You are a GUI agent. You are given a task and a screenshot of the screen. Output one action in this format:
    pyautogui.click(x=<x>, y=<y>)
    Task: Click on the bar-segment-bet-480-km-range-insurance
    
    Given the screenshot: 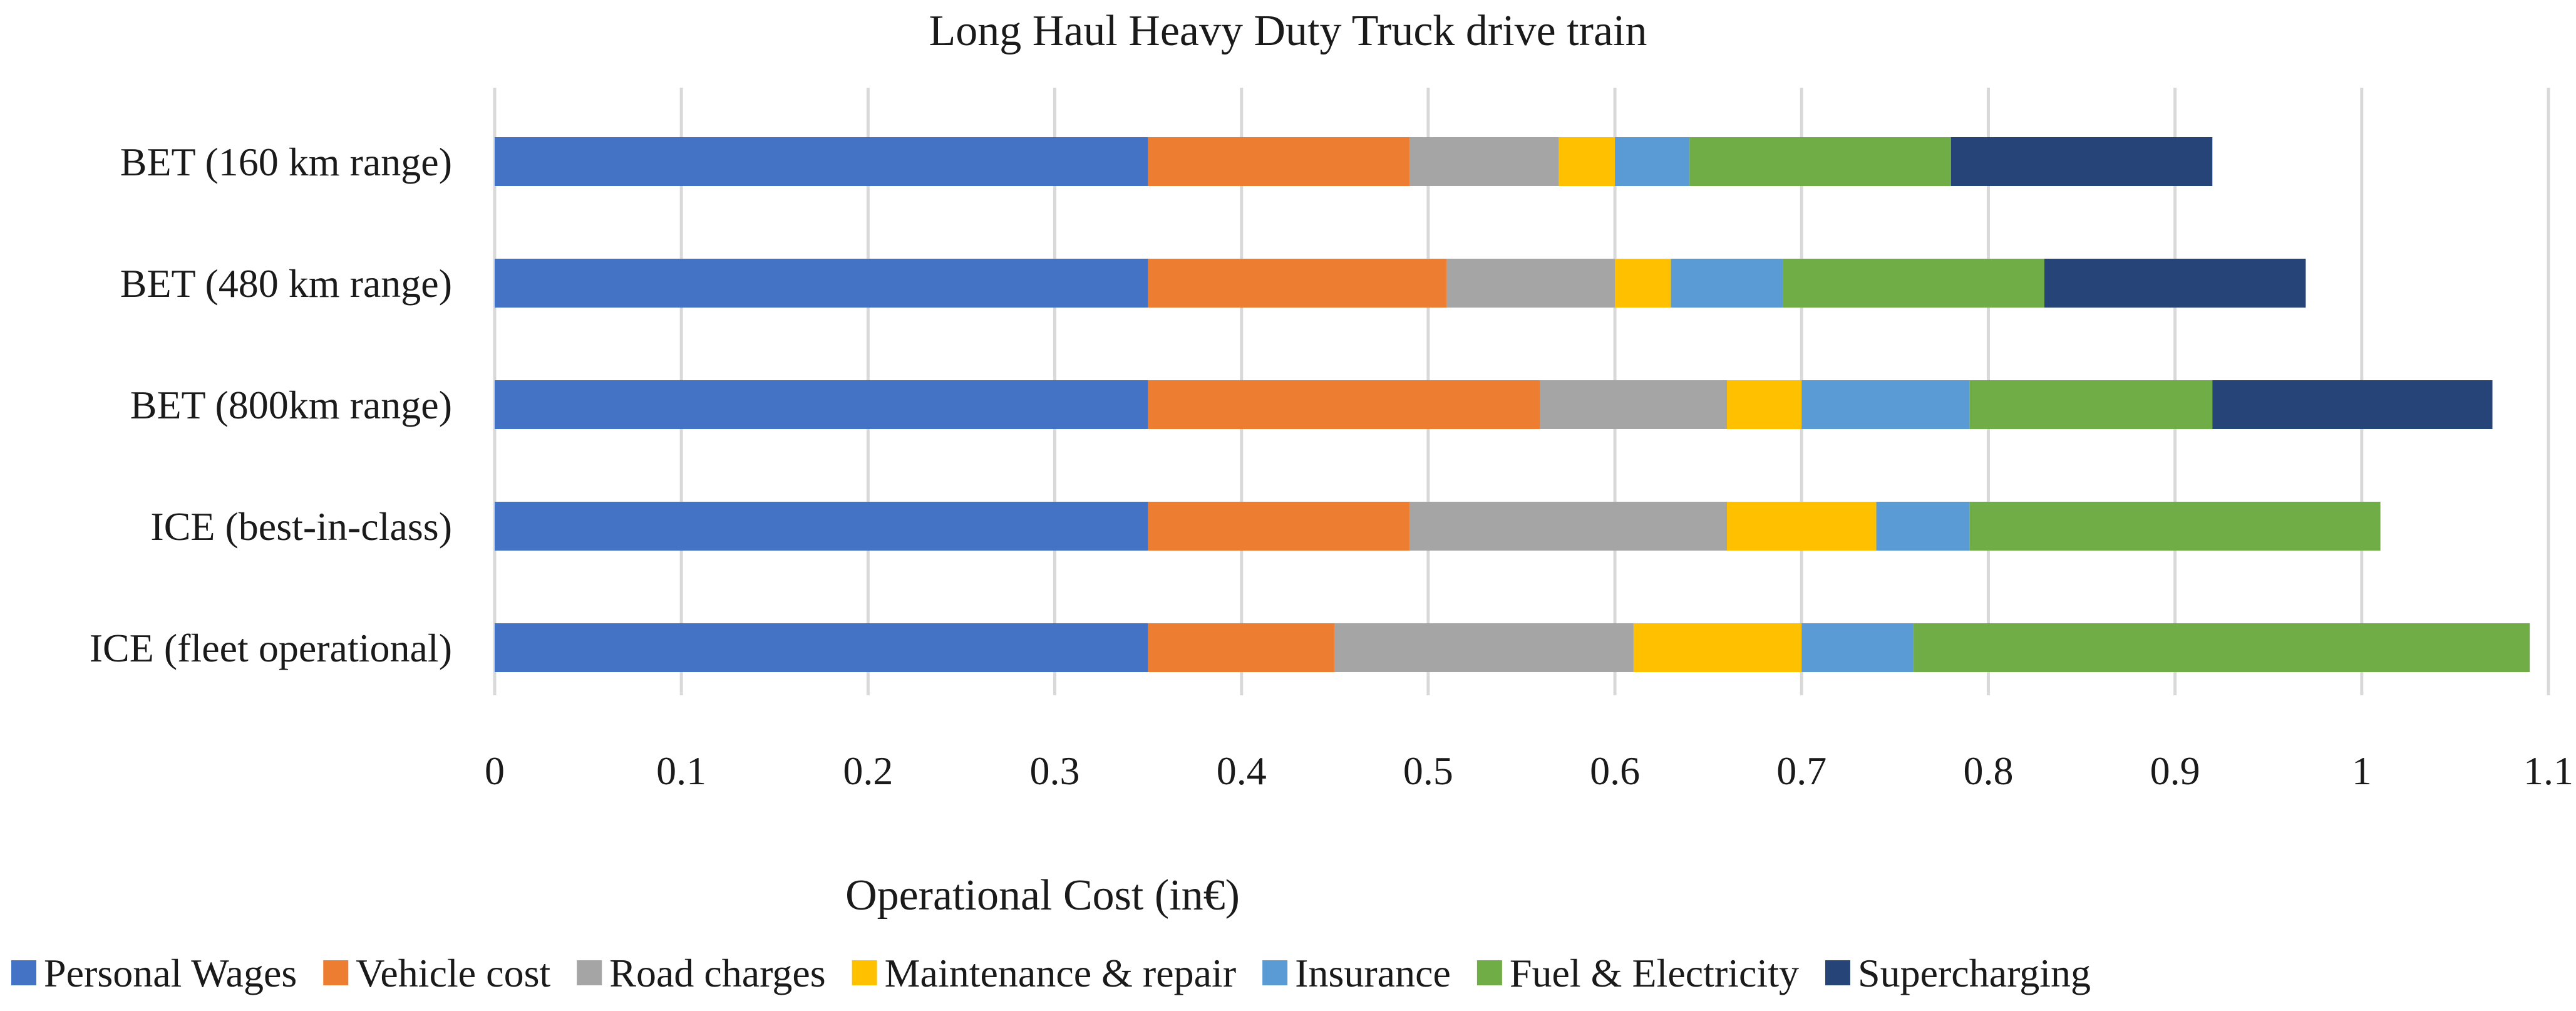 What is the action you would take?
    pyautogui.click(x=1727, y=283)
    